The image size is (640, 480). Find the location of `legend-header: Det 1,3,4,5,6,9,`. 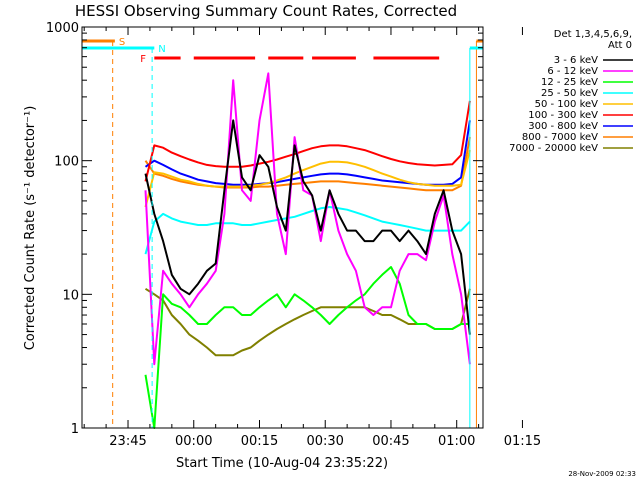

legend-header: Det 1,3,4,5,6,9, is located at coordinates (593, 34).